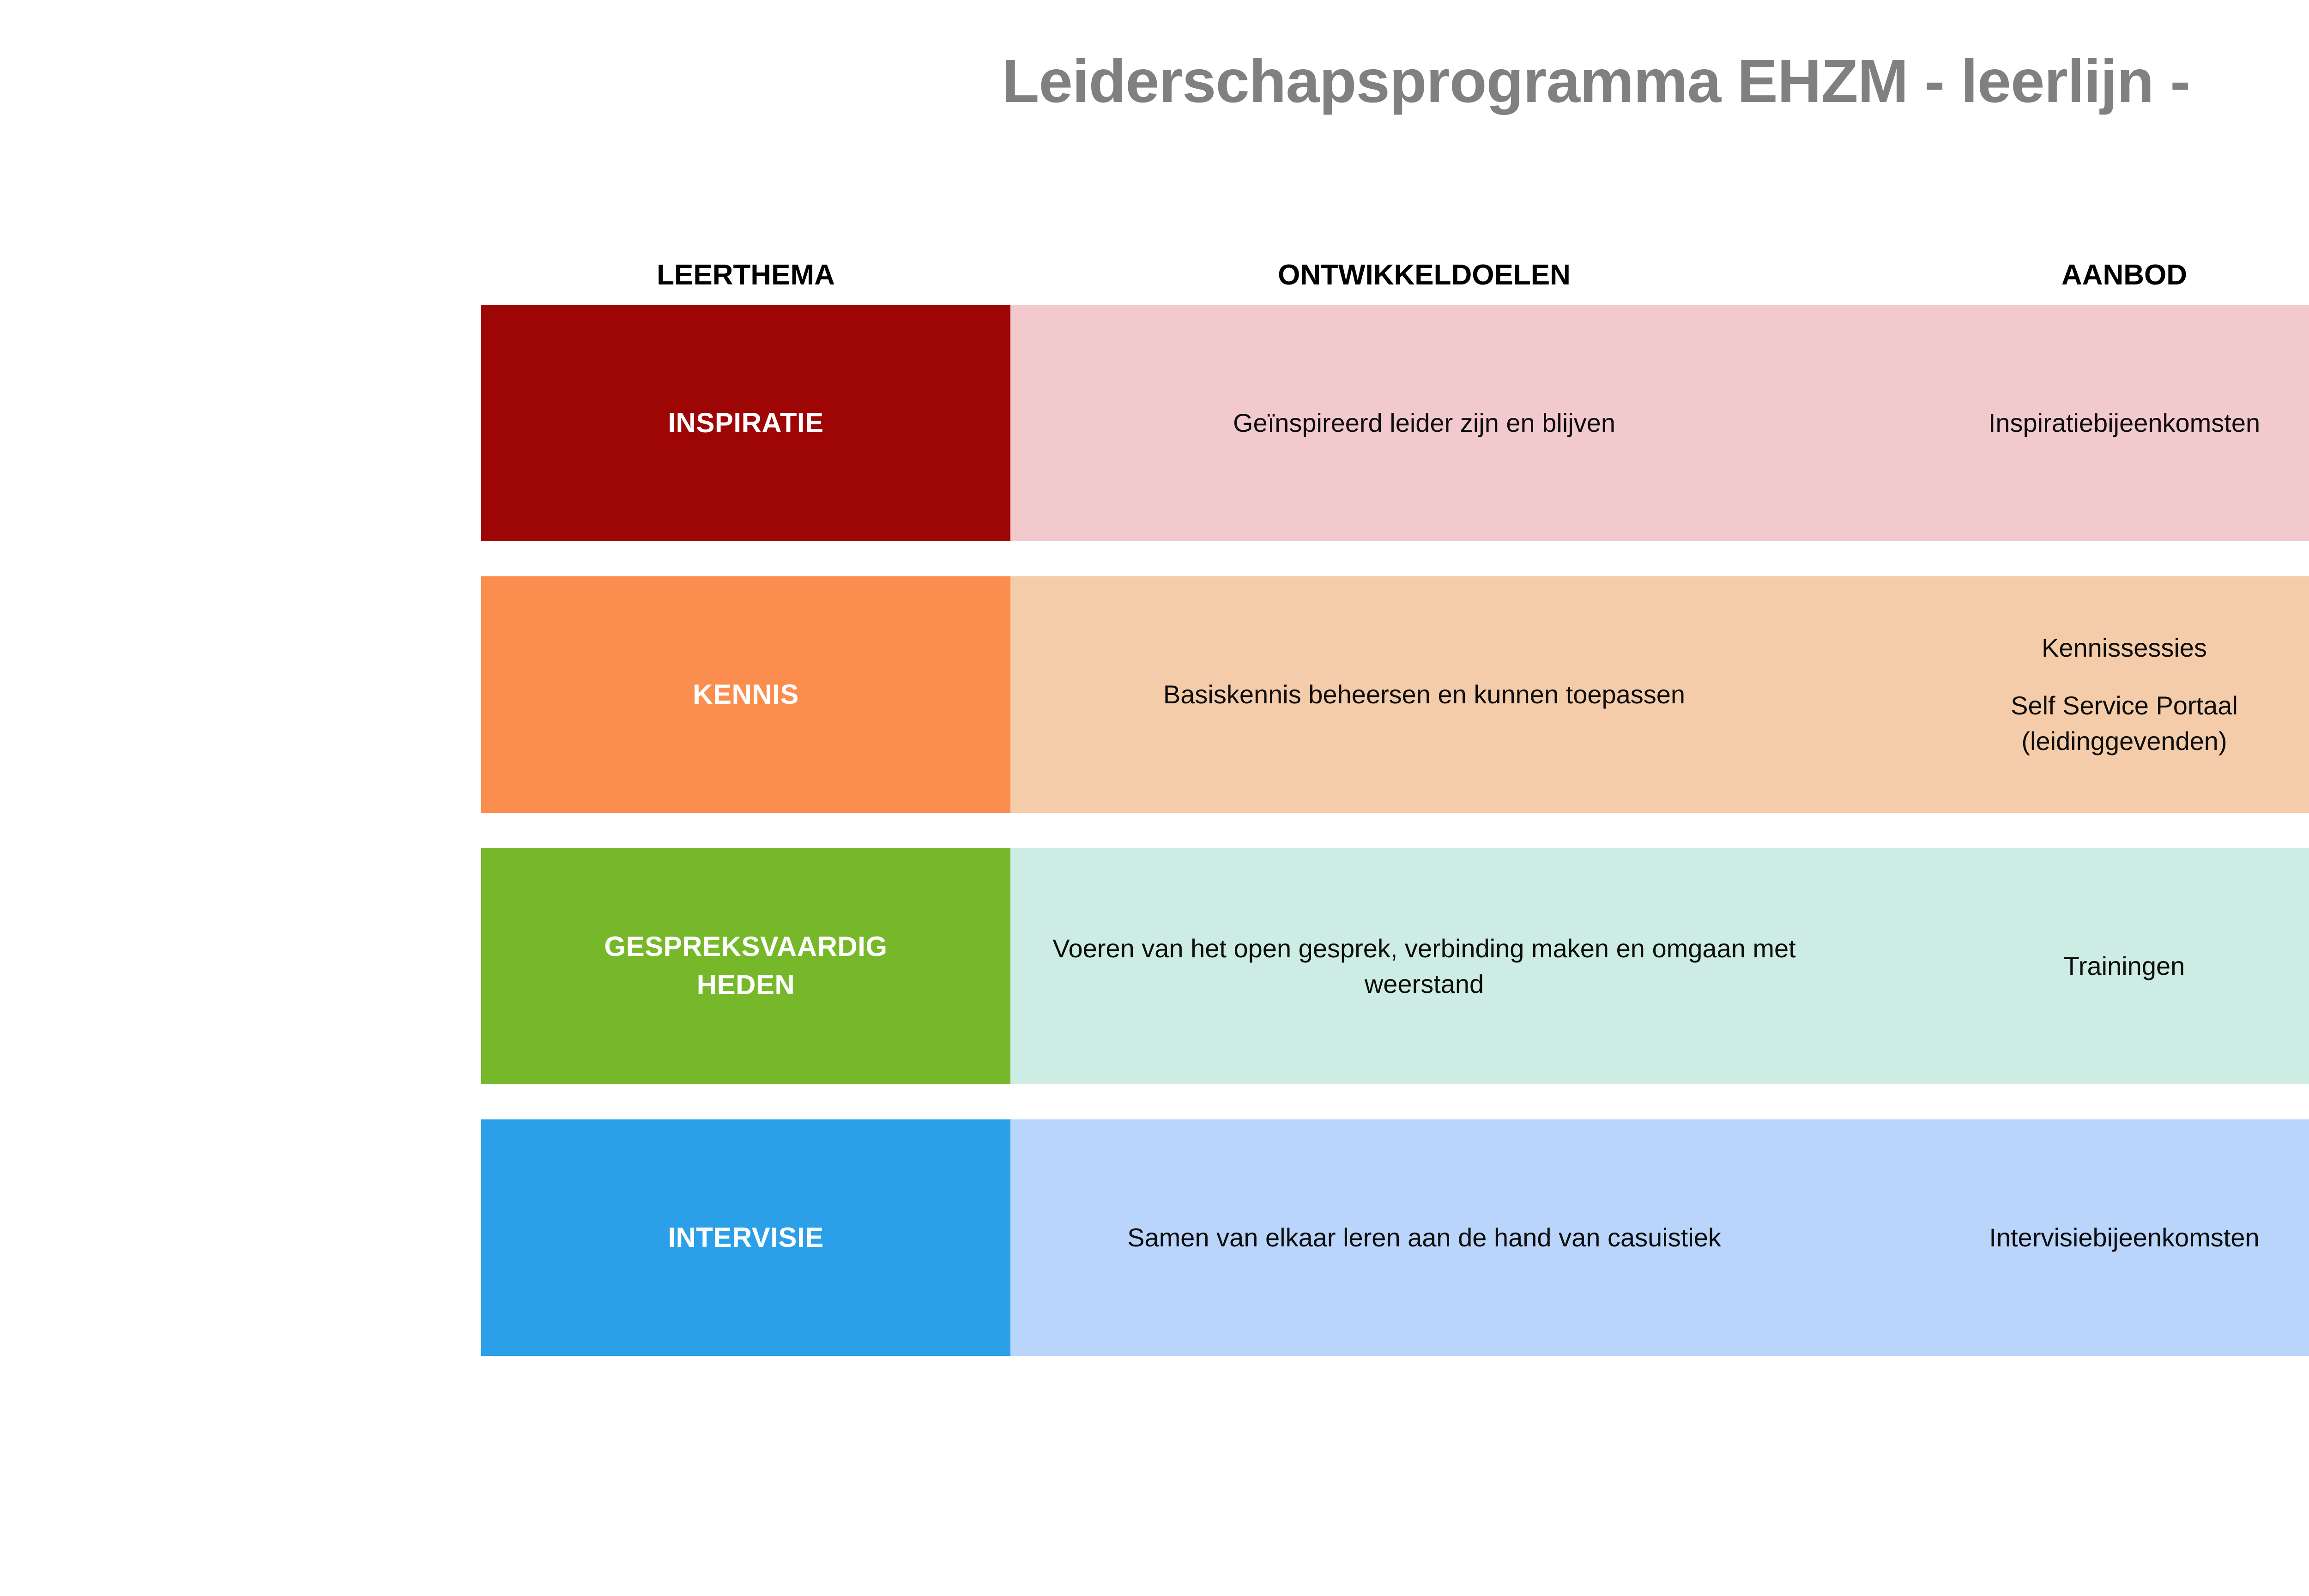 The image size is (2309, 1596). I want to click on offer-spacer, so click(2124, 677).